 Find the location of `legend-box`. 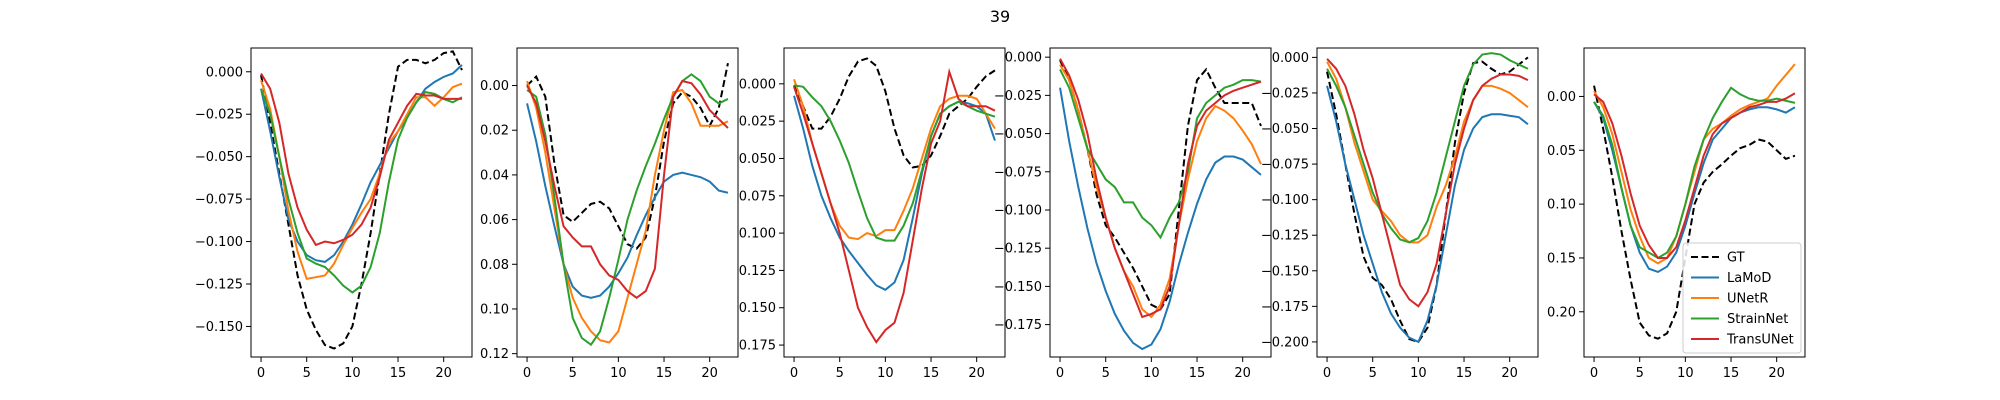

legend-box is located at coordinates (1742, 298).